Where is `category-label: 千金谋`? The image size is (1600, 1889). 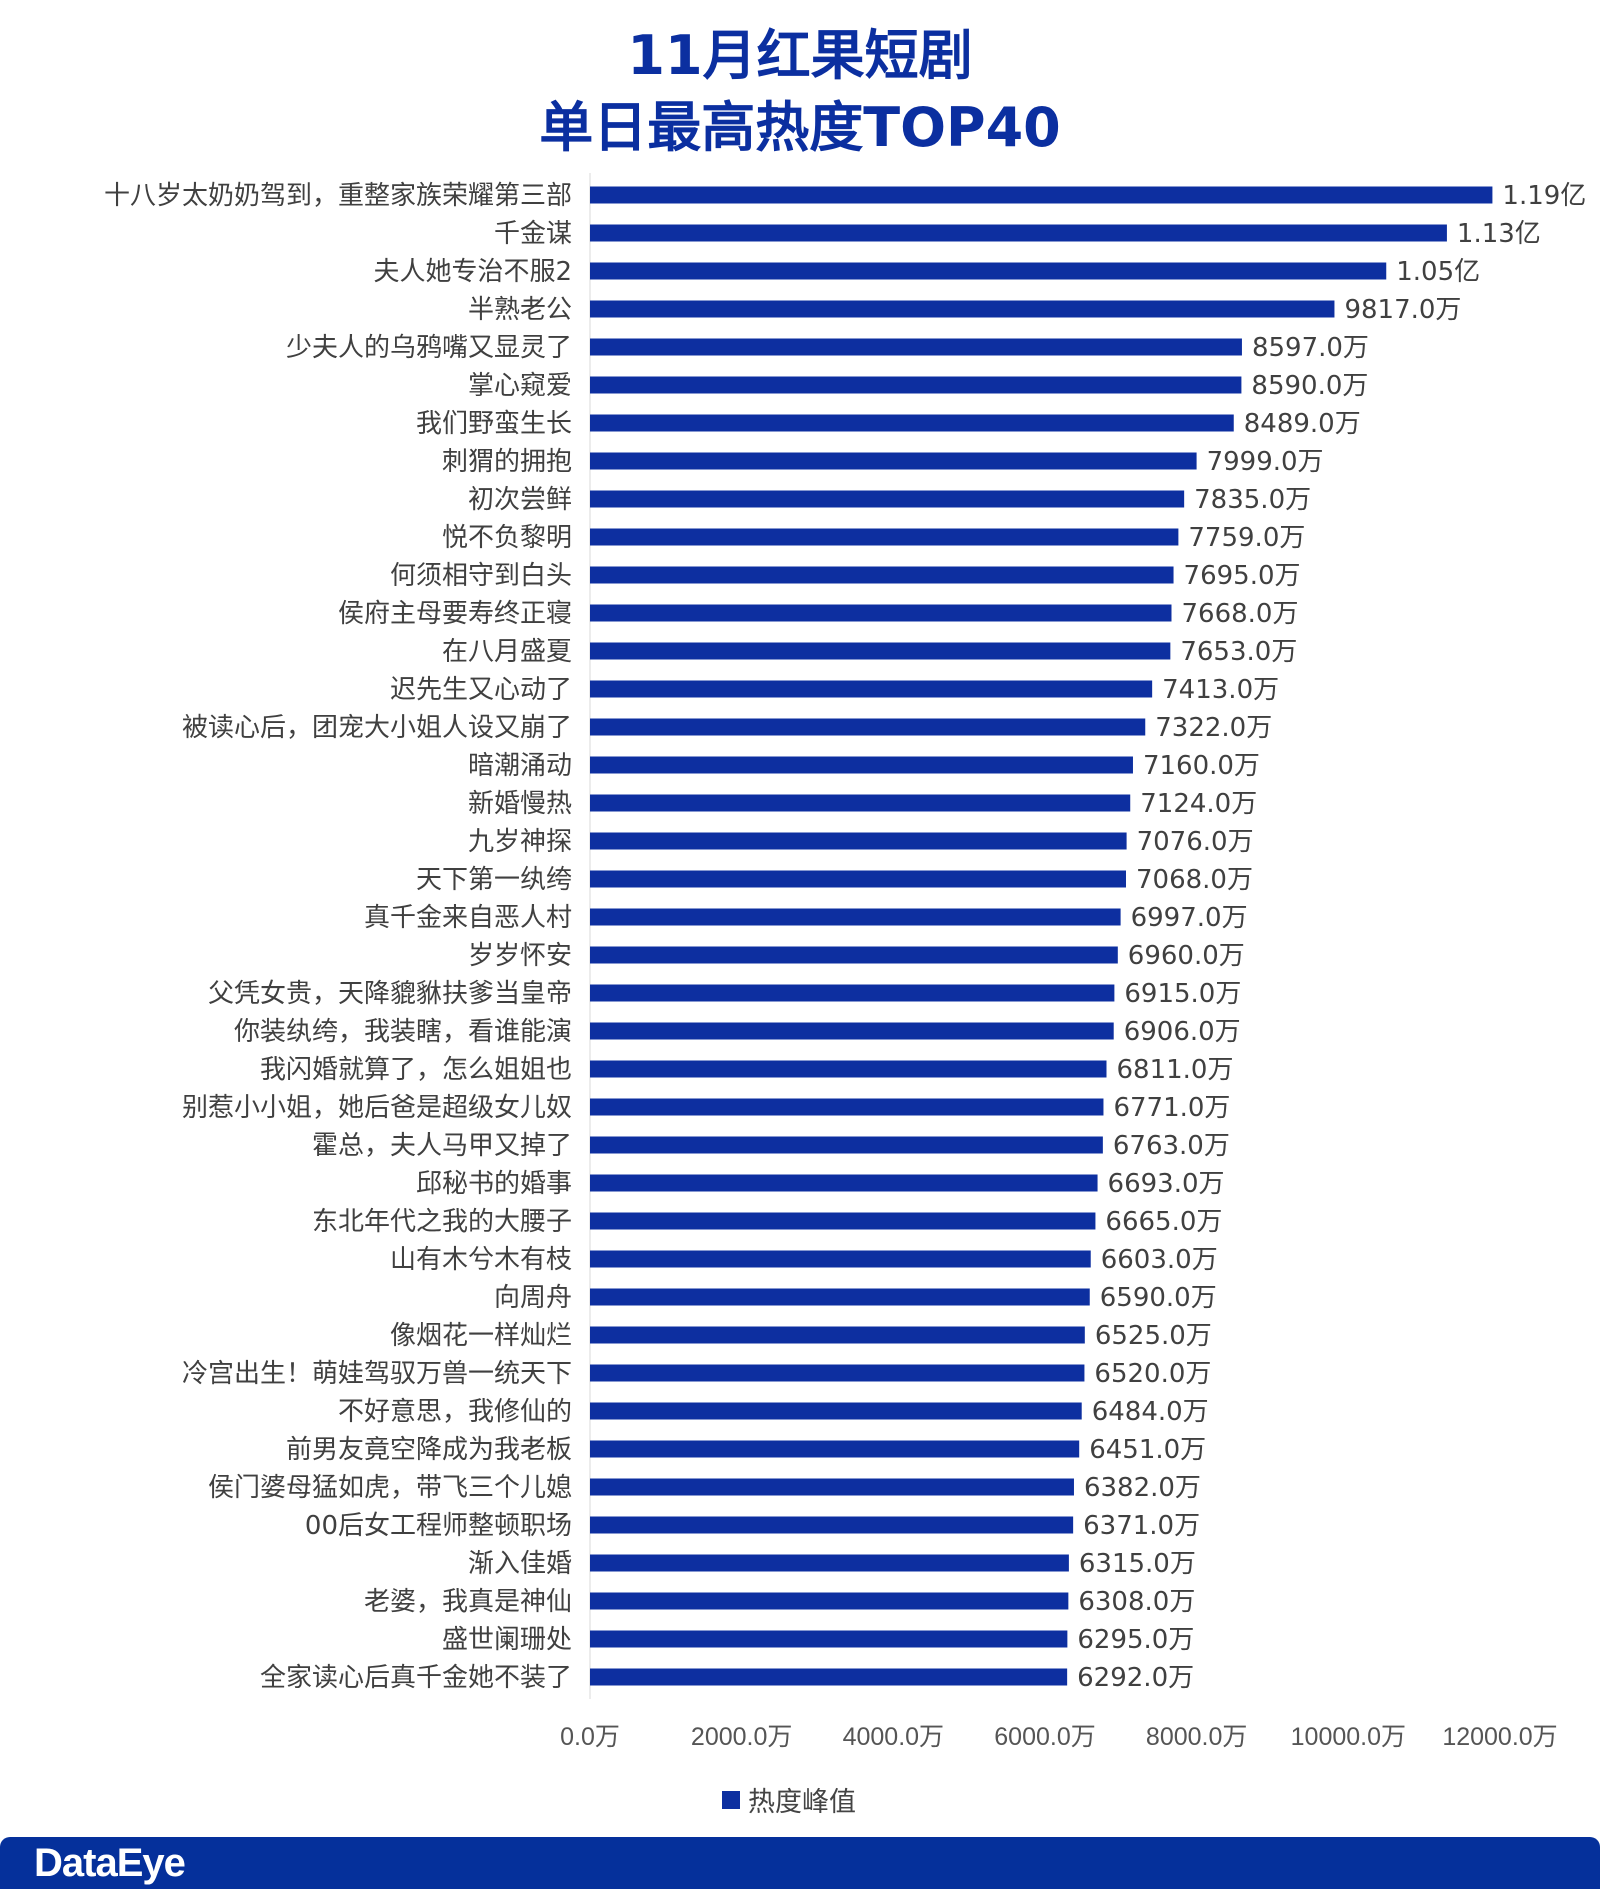 category-label: 千金谋 is located at coordinates (533, 234).